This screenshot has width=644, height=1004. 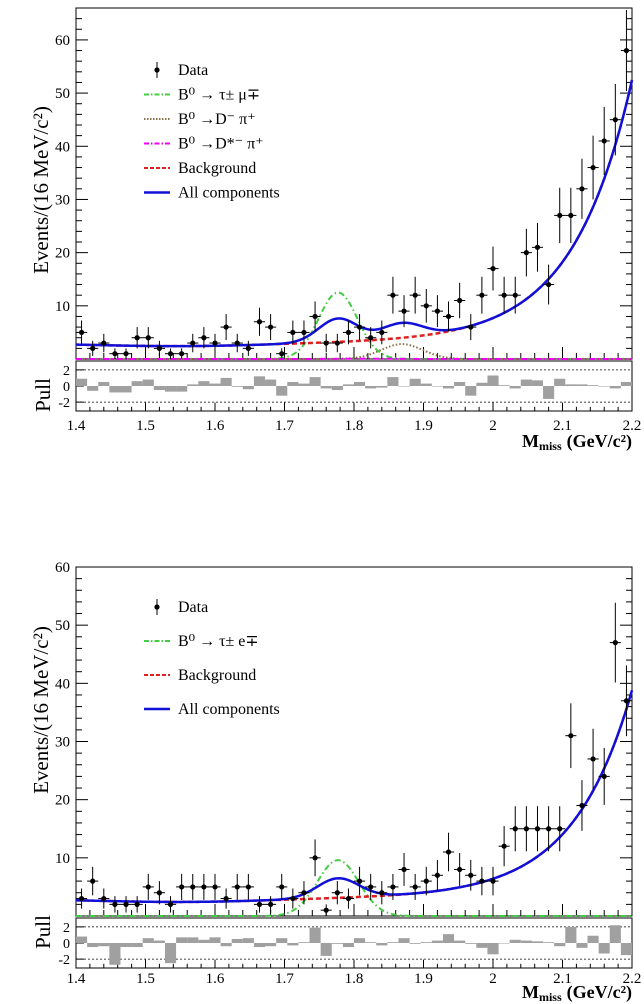 What do you see at coordinates (217, 119) in the screenshot?
I see `top-legend-label: B⁰ →D⁻ π⁺` at bounding box center [217, 119].